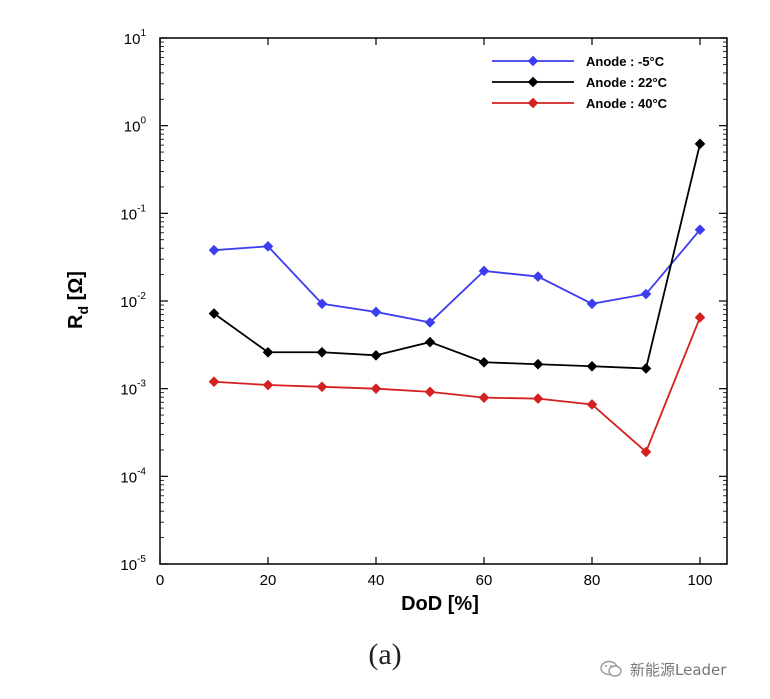  What do you see at coordinates (592, 580) in the screenshot?
I see `x-tick-label: 80` at bounding box center [592, 580].